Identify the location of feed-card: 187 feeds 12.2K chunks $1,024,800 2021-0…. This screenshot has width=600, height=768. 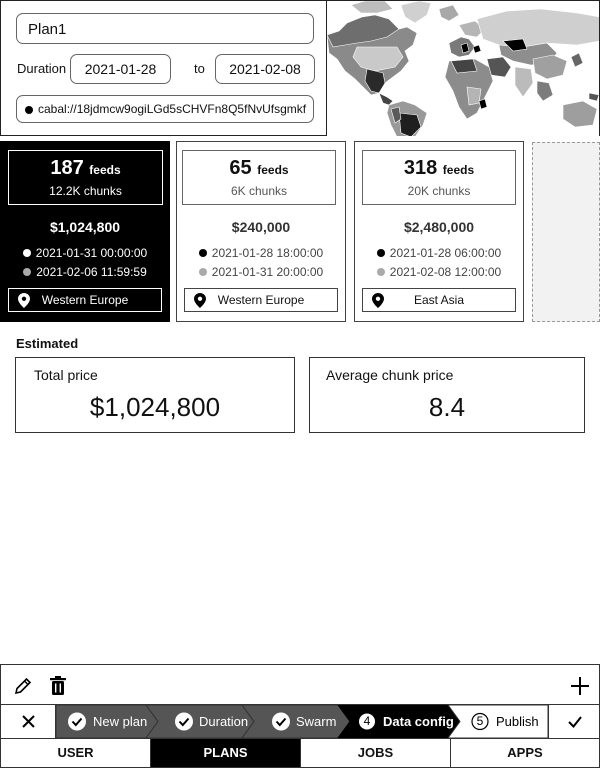
(85, 231).